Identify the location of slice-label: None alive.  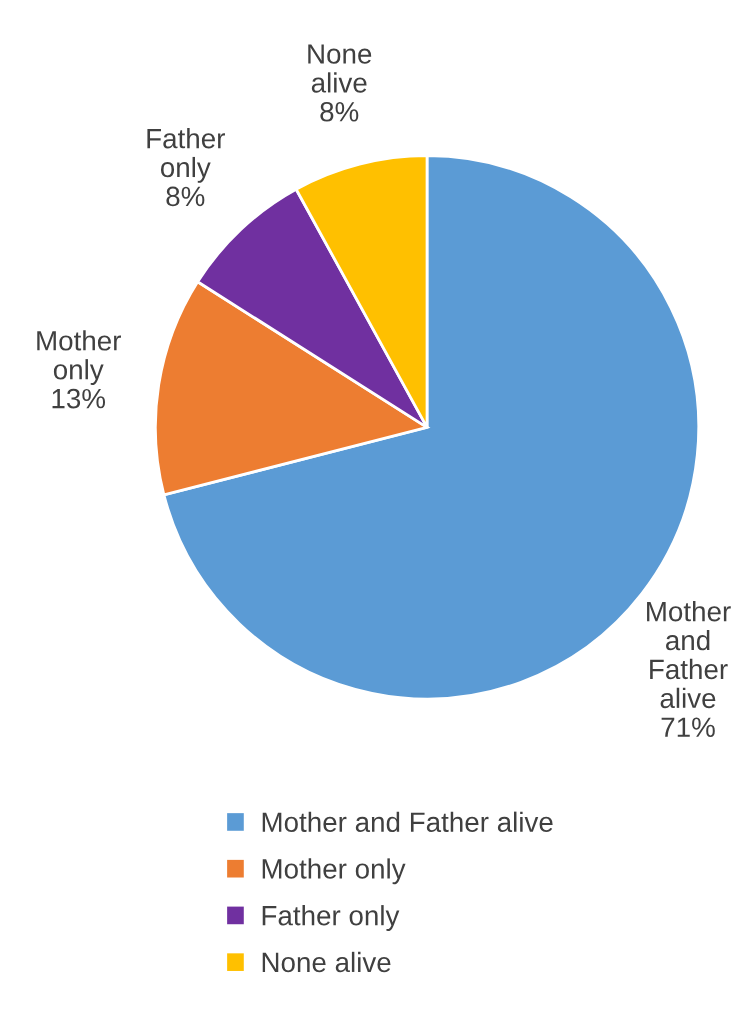
(340, 68).